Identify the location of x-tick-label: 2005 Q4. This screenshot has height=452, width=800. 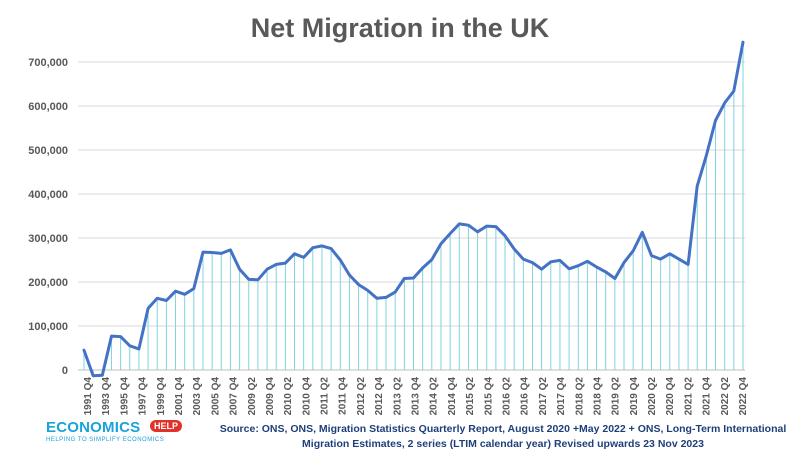
(215, 396).